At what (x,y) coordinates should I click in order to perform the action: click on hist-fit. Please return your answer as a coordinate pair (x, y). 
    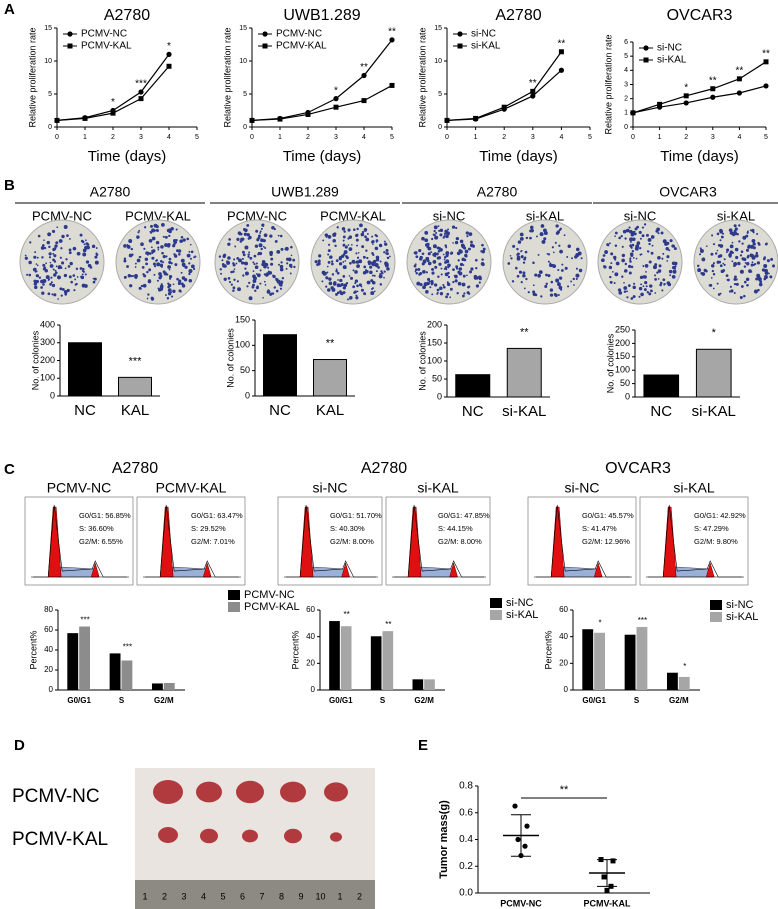
    Looking at the image, I should click on (695, 541).